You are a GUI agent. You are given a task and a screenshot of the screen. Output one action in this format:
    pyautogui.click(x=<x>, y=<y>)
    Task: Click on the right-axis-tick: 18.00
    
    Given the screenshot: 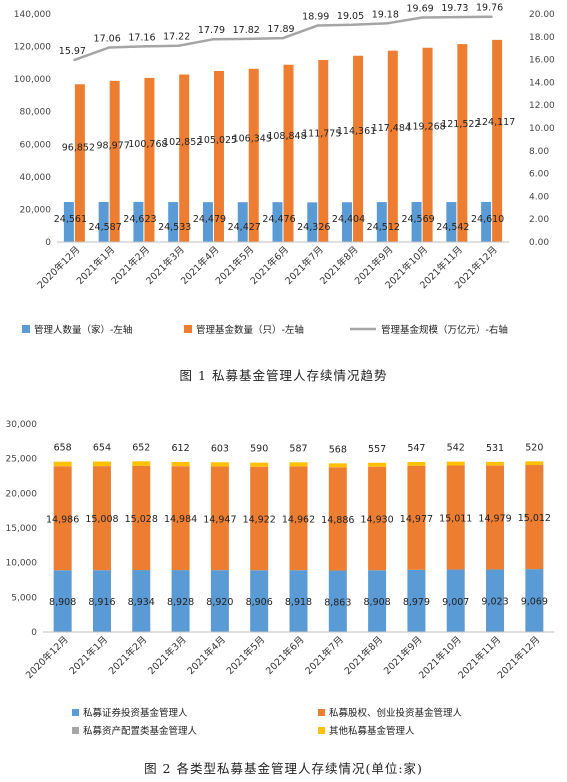 What is the action you would take?
    pyautogui.click(x=542, y=38)
    